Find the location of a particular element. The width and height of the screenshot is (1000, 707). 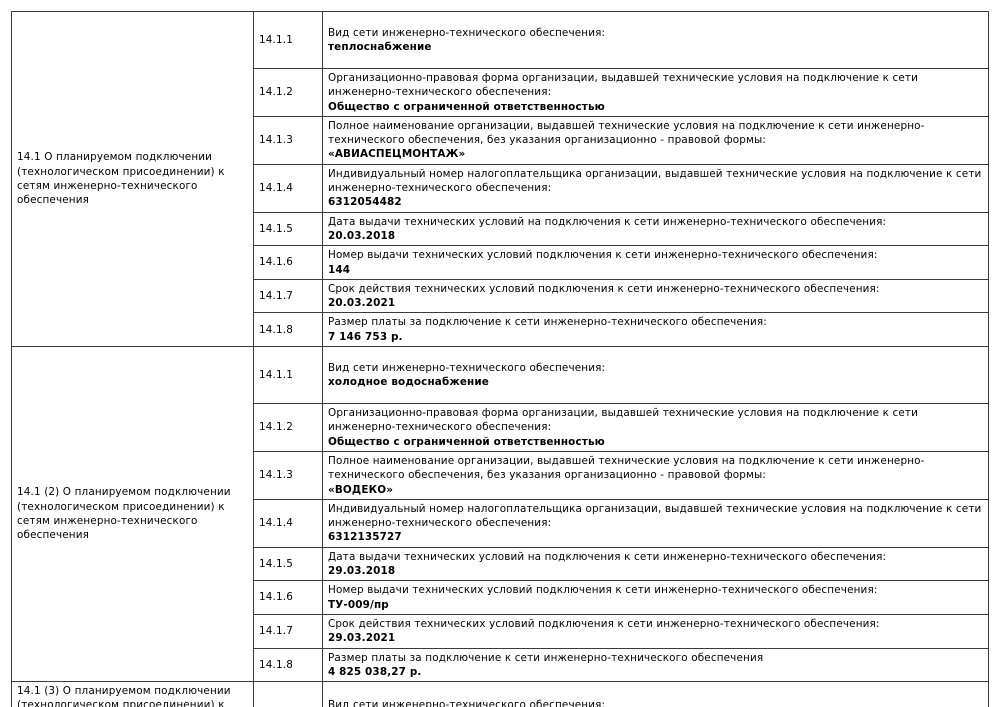

field-value: 6312135727 is located at coordinates (365, 537).